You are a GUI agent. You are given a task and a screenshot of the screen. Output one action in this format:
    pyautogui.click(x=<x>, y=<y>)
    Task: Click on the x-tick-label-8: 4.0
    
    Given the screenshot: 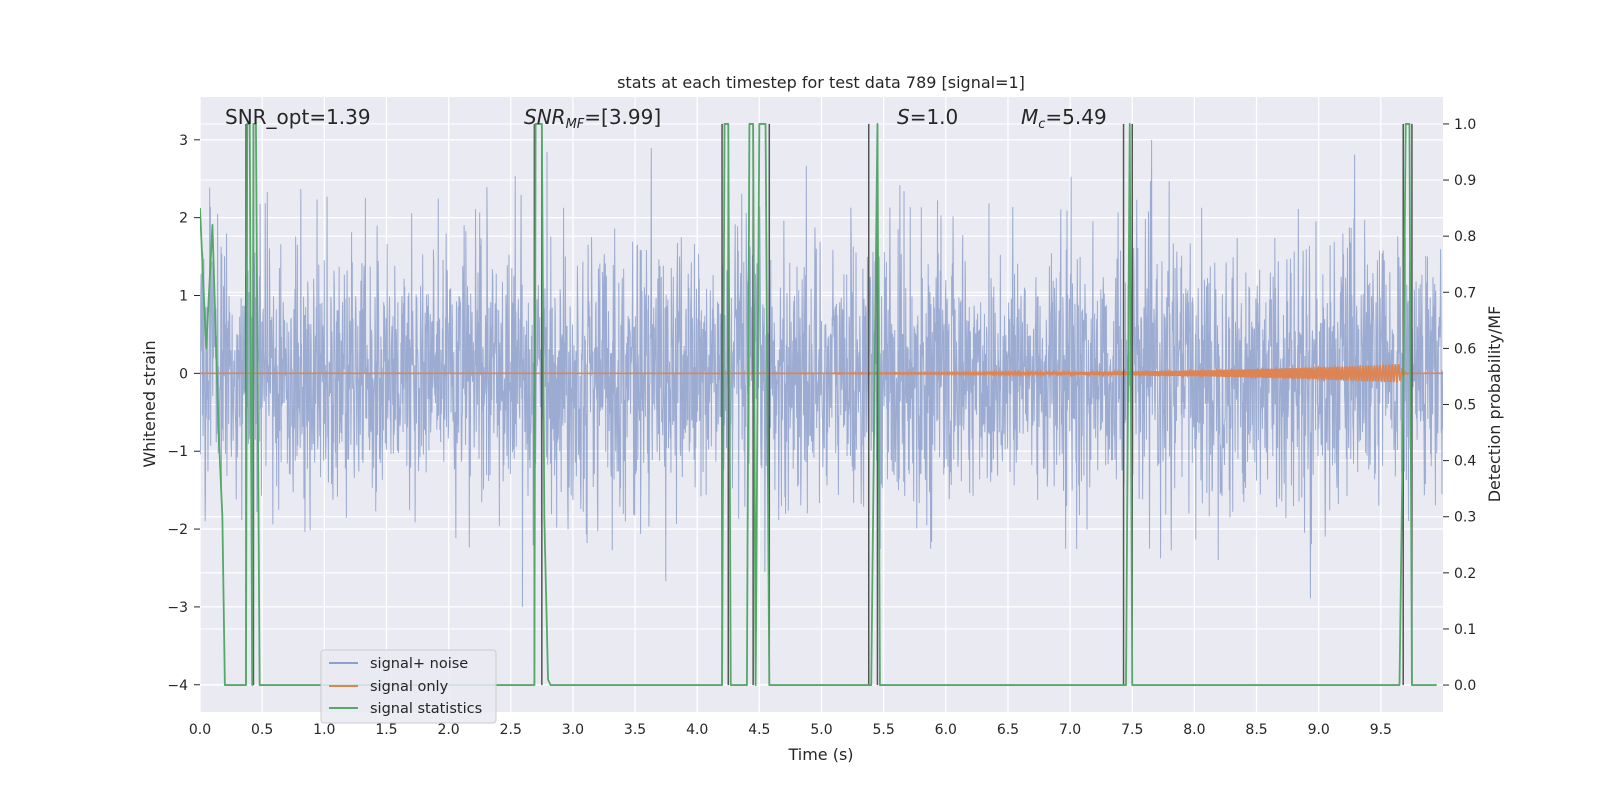 What is the action you would take?
    pyautogui.click(x=697, y=730)
    